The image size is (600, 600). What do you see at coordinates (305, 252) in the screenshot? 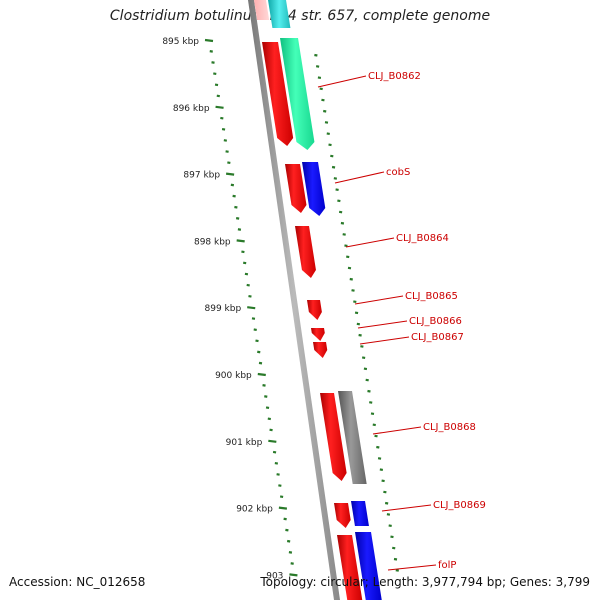
I see `gene-CLJ_B0864` at bounding box center [305, 252].